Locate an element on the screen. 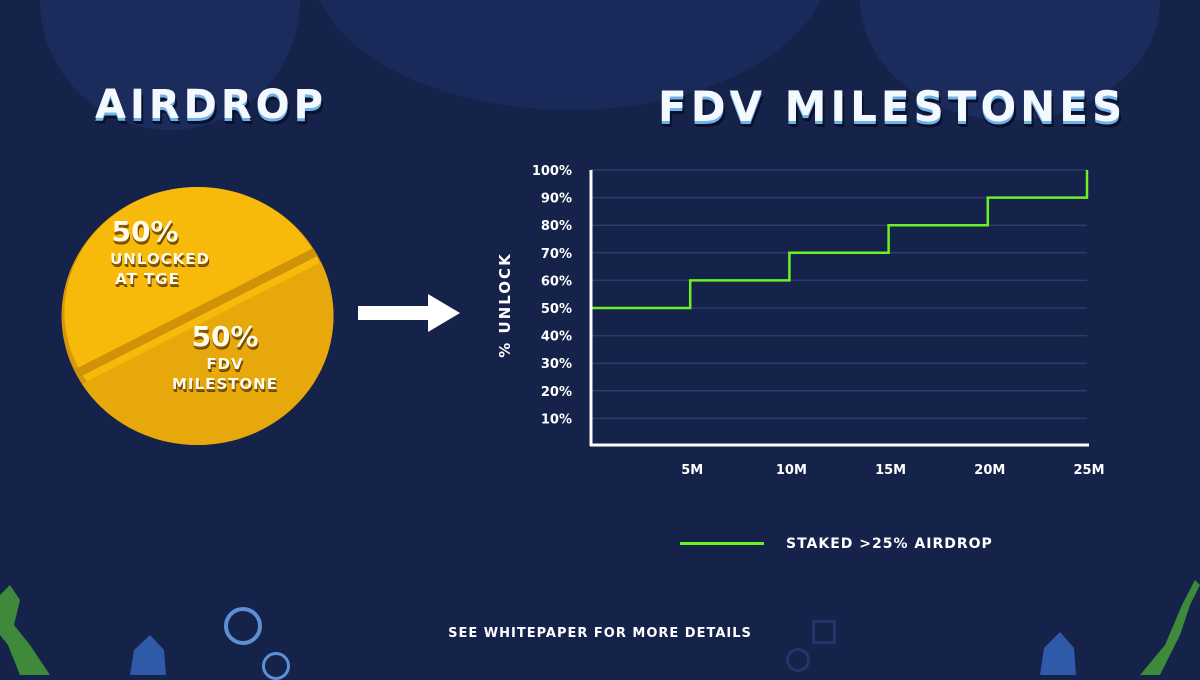  x-tick-label: 15M is located at coordinates (890, 470).